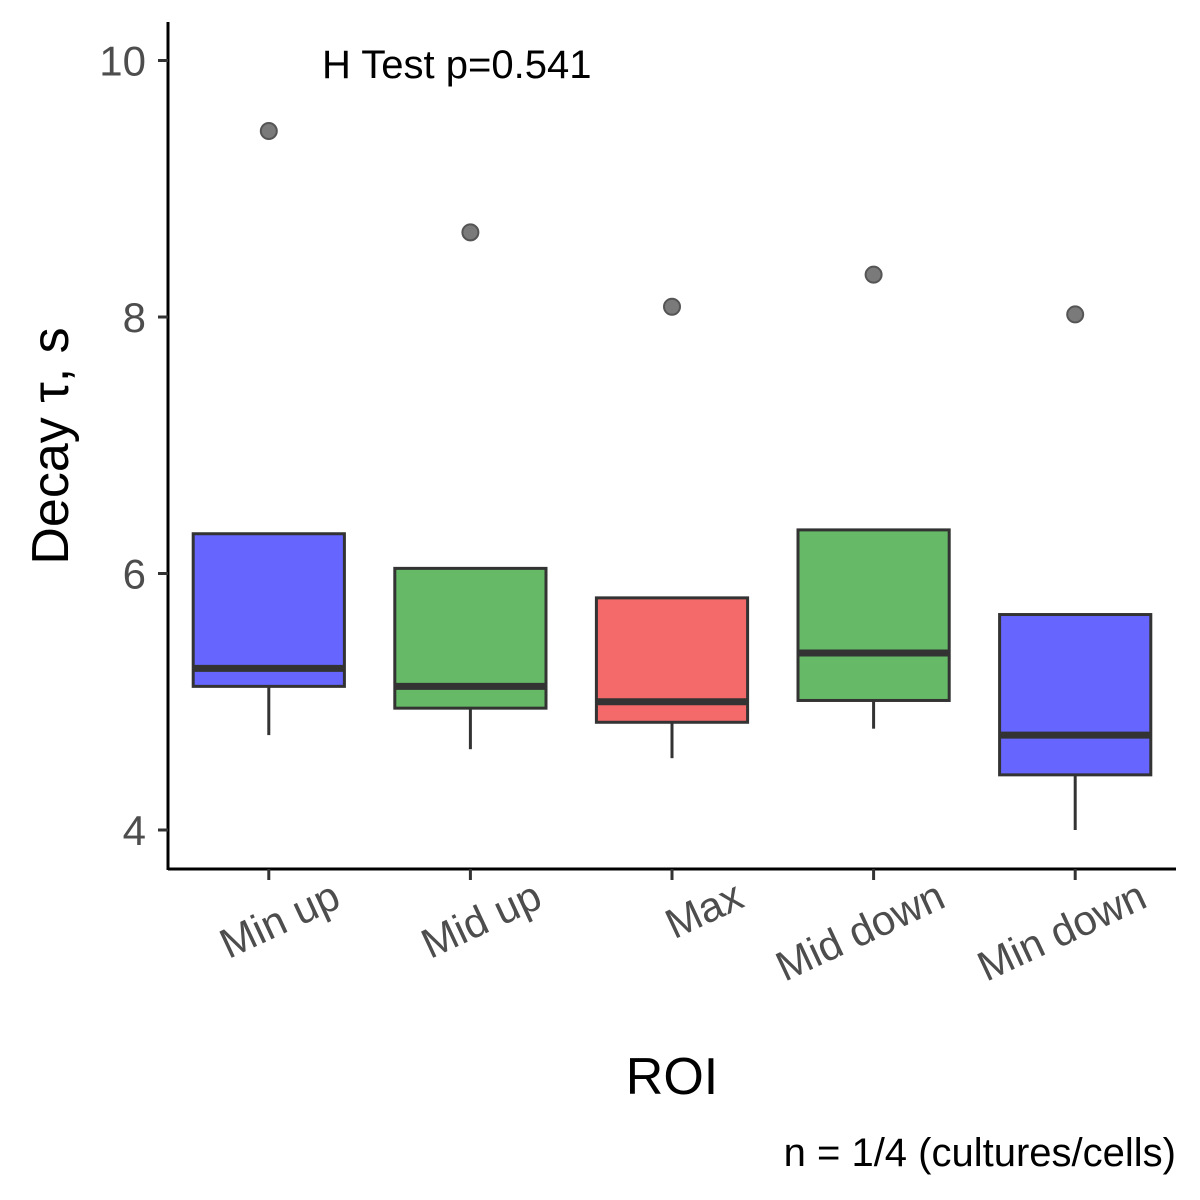 The image size is (1200, 1200). Describe the element at coordinates (134, 317) in the screenshot. I see `y-tick-label: 8` at that location.